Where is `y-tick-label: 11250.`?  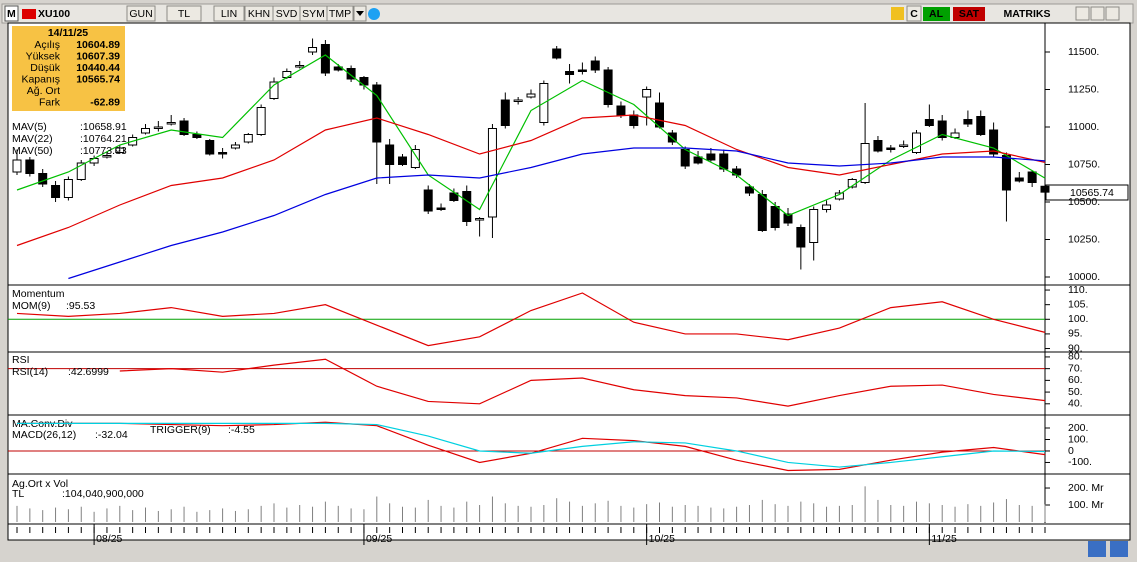
y-tick-label: 11250. is located at coordinates (1083, 89).